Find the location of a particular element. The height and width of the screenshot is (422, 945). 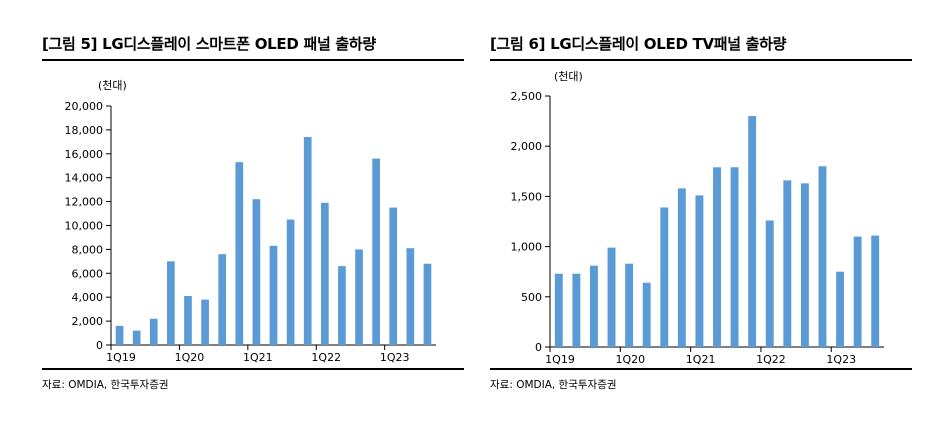

chart-2-bottom-rule is located at coordinates (701, 369).